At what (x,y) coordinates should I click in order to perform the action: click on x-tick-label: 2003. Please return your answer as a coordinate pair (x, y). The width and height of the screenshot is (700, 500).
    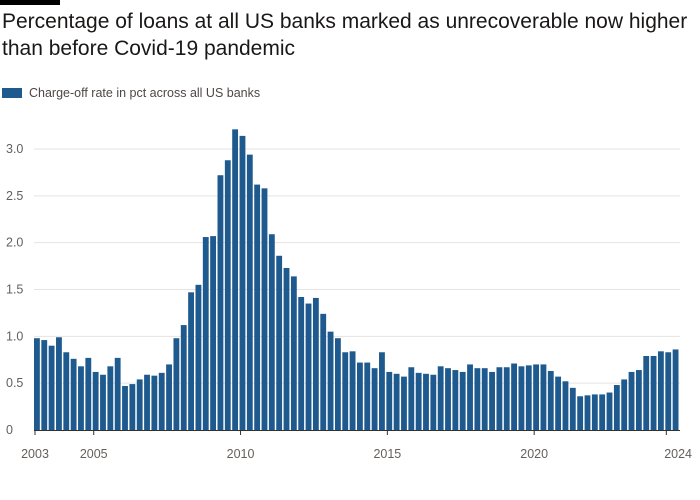
    Looking at the image, I should click on (35, 454).